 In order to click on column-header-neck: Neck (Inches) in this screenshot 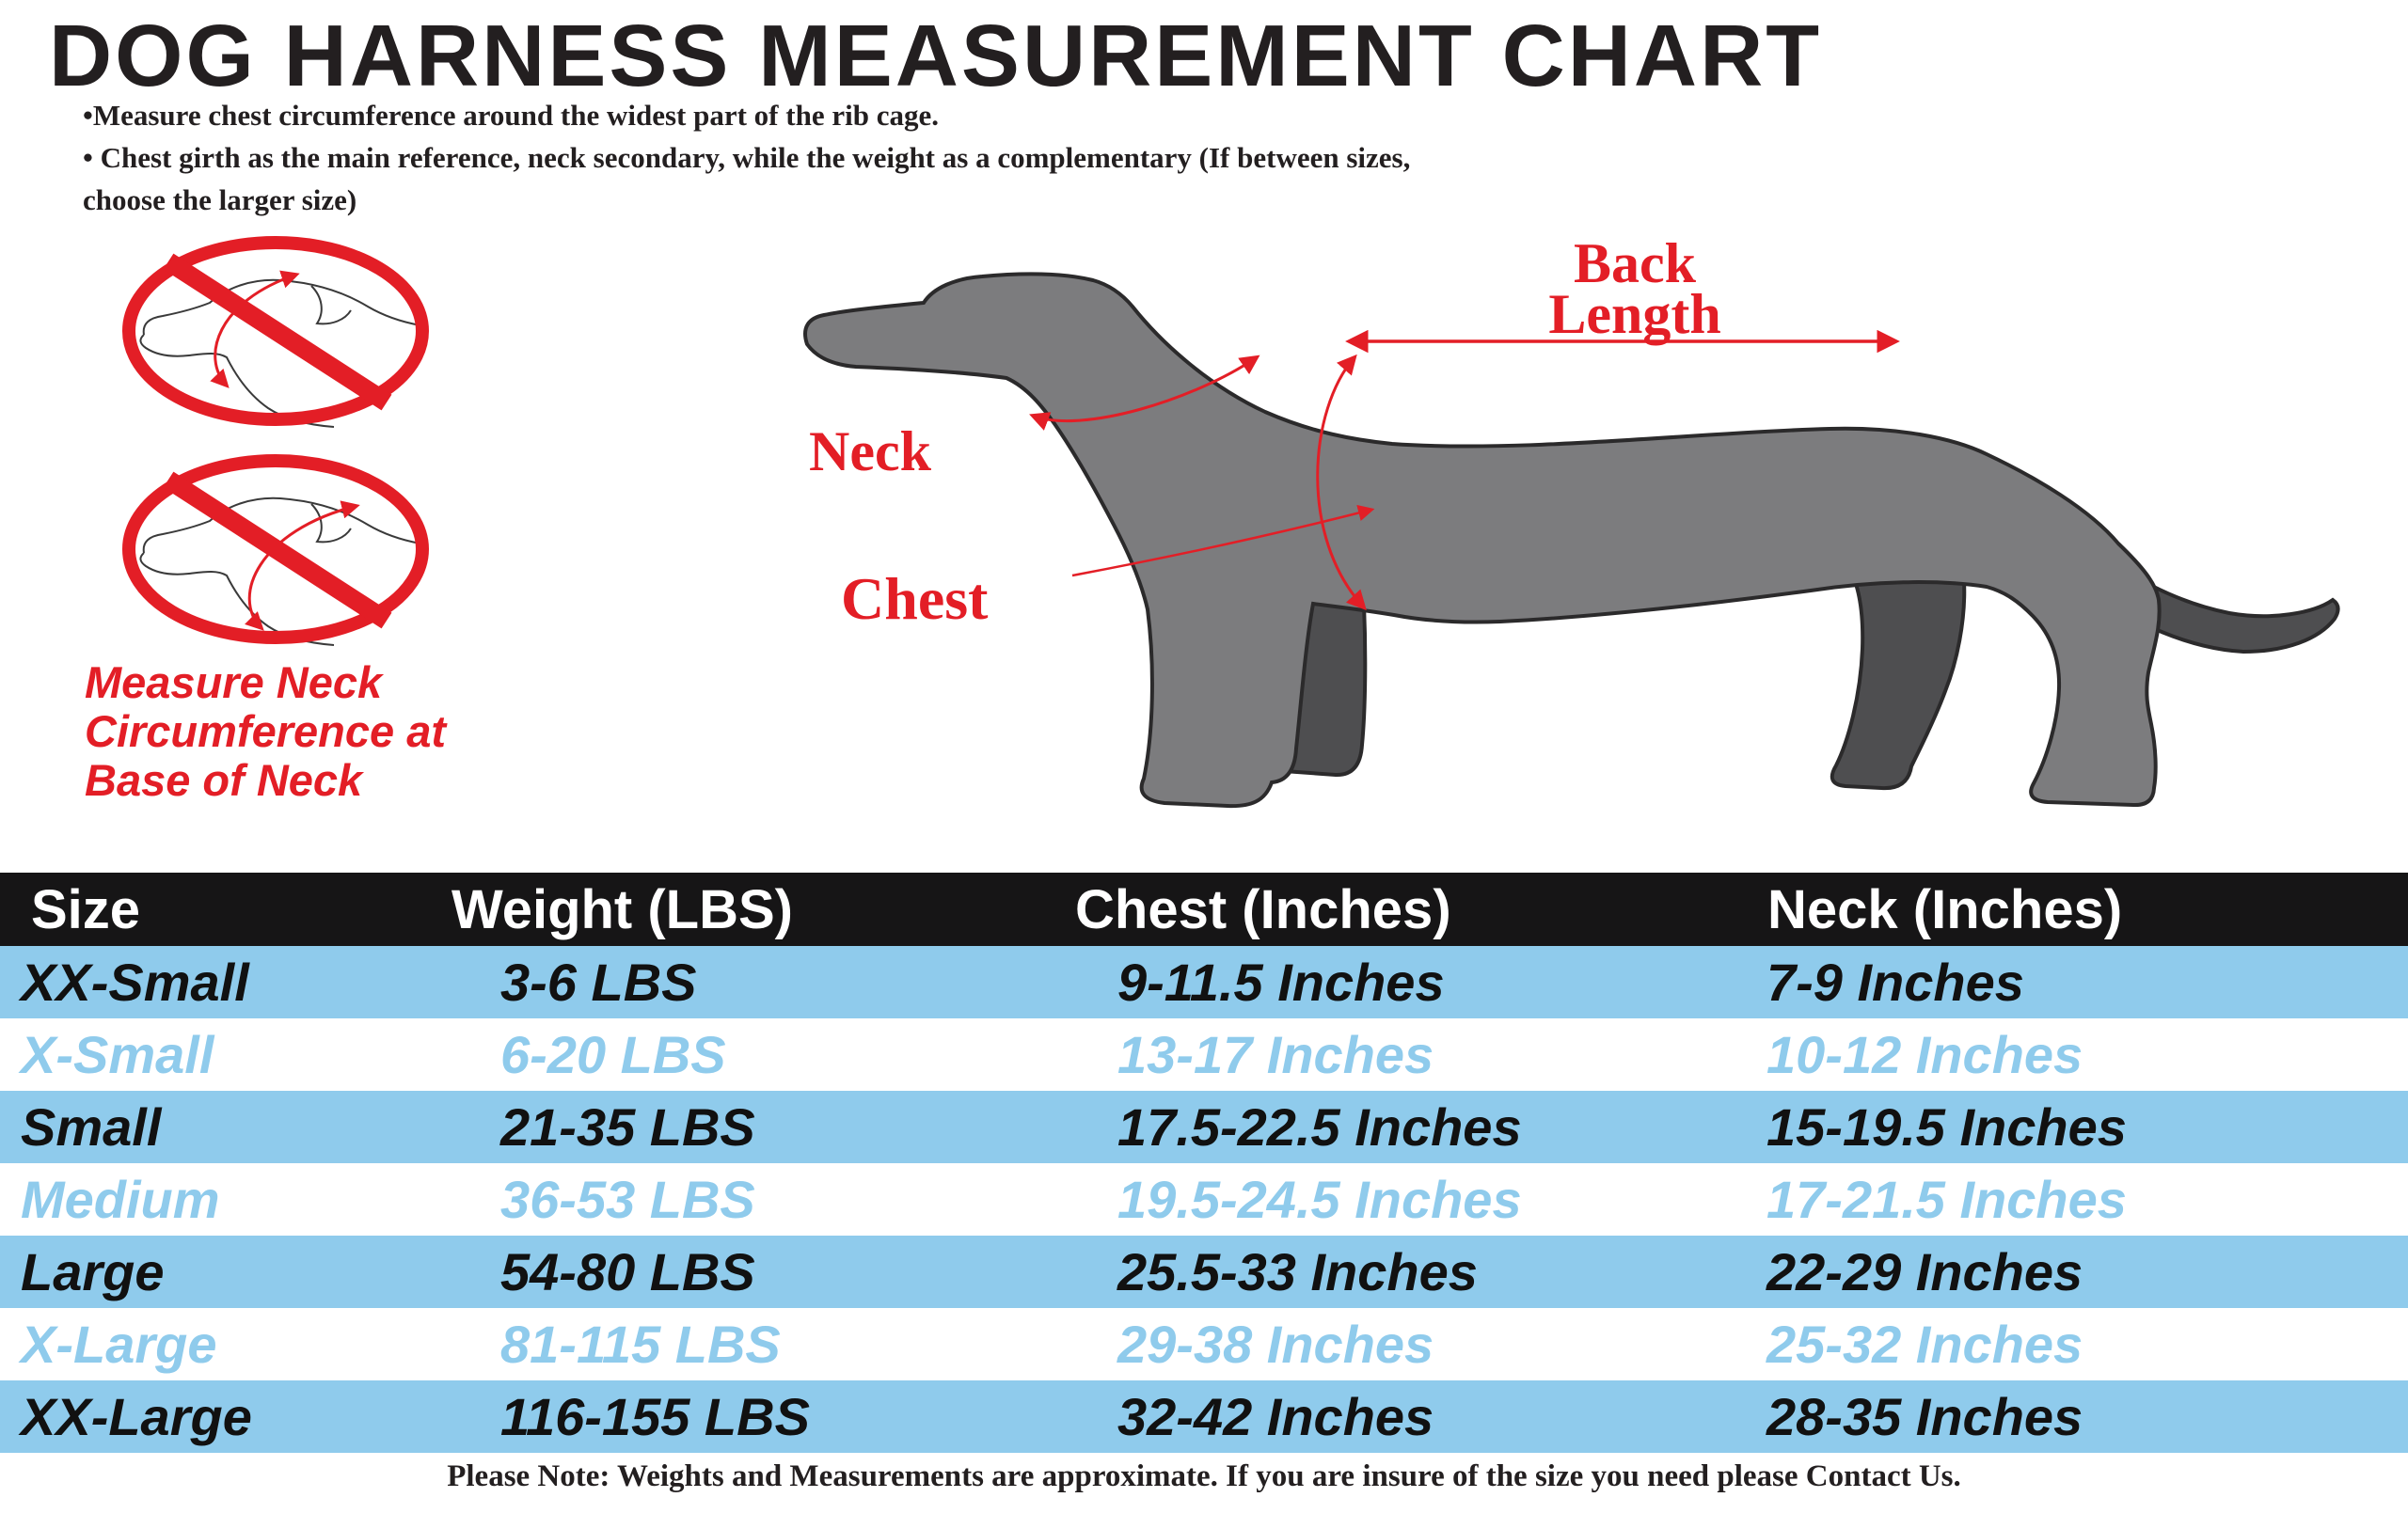, I will do `click(1945, 909)`.